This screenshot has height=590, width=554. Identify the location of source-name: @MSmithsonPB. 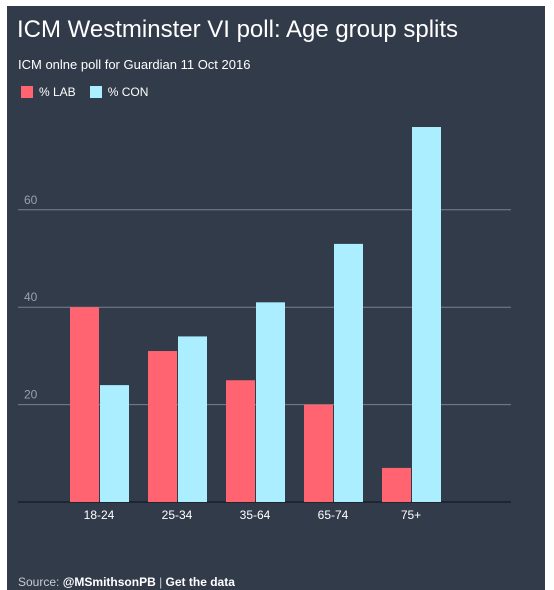
(109, 582).